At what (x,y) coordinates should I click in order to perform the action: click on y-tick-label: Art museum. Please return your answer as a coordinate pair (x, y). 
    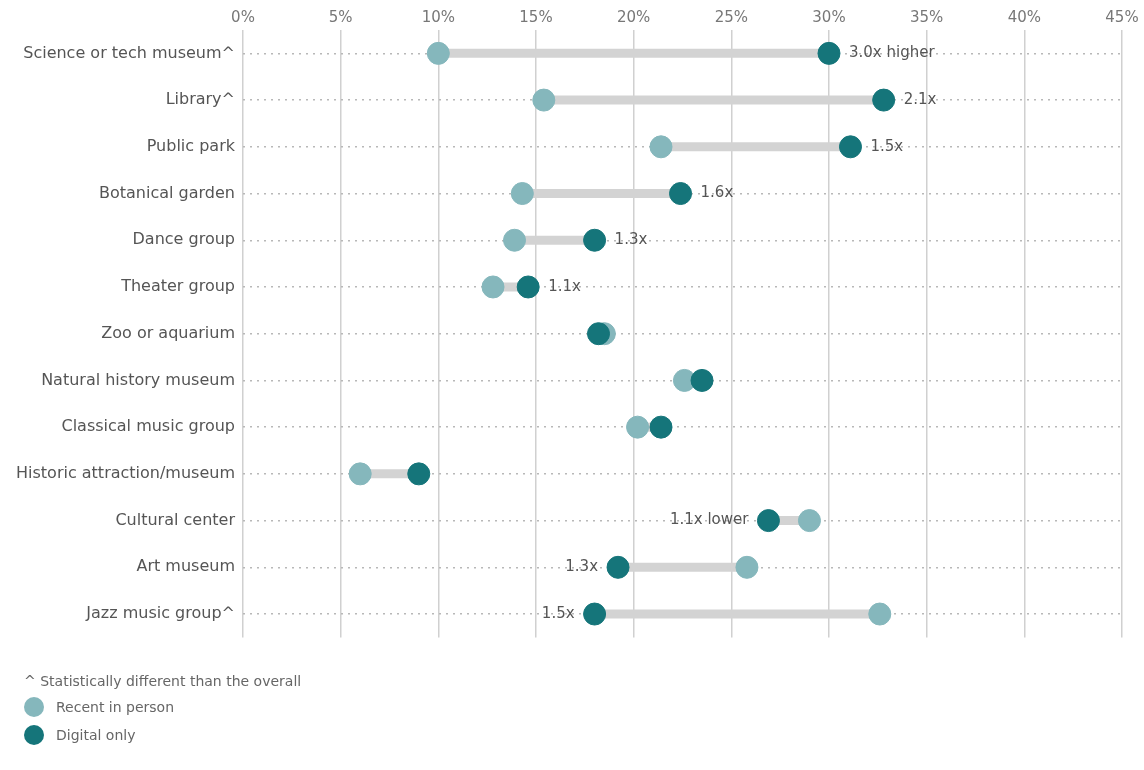
    Looking at the image, I should click on (185, 566).